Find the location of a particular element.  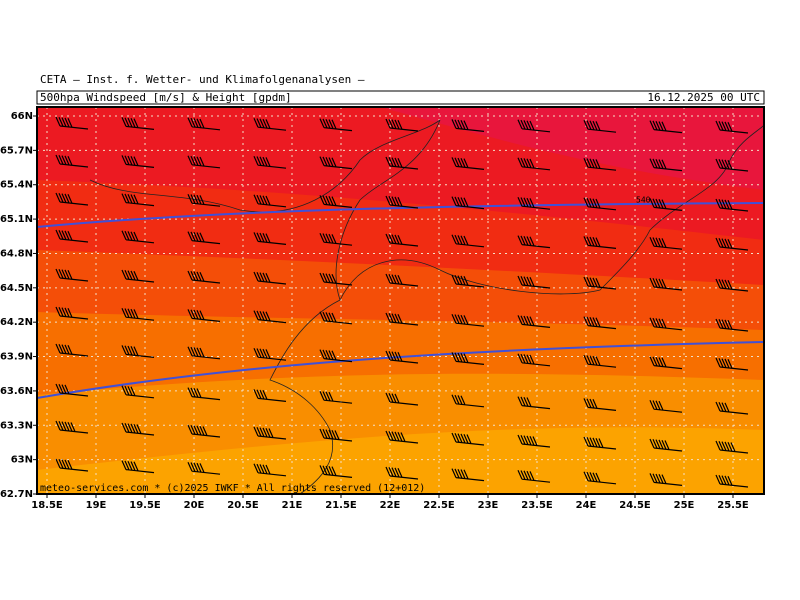

y-label: 64.2N is located at coordinates (16, 322).